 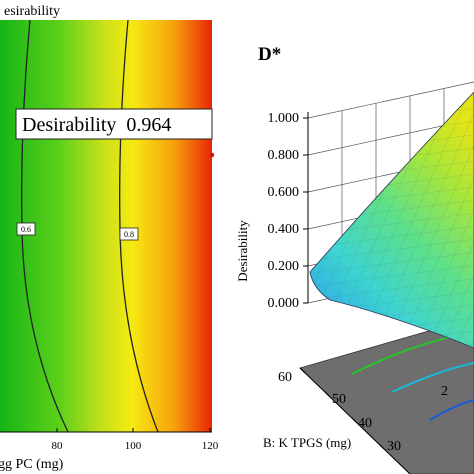 I want to click on desirability-annotation: Desirability 0.964, so click(x=114, y=124).